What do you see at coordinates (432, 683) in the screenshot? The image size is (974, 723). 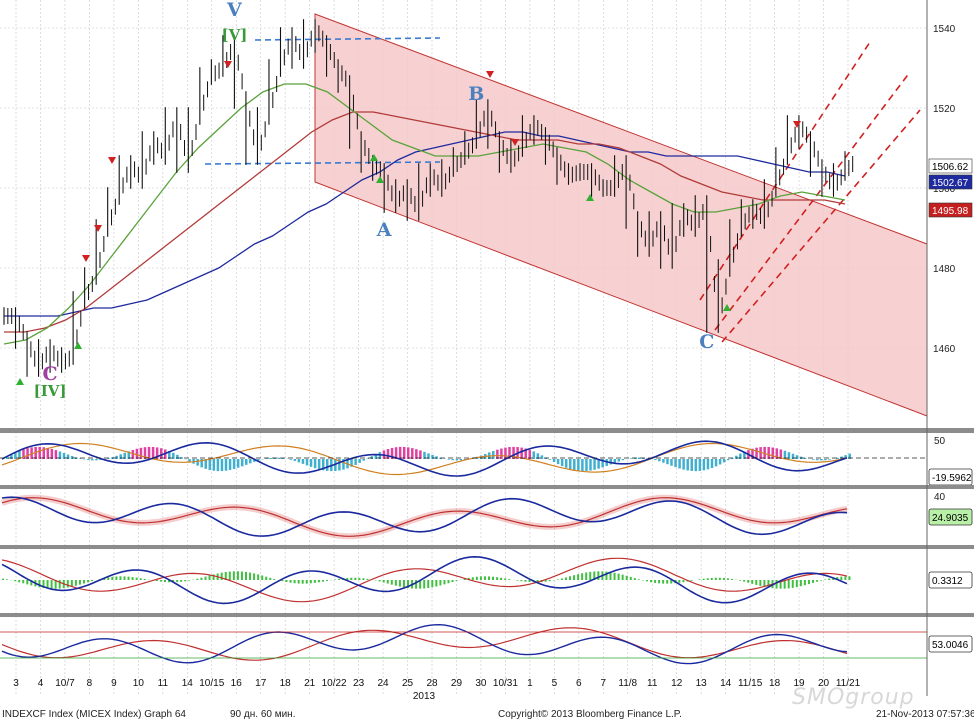 I see `x-tick-label: 28` at bounding box center [432, 683].